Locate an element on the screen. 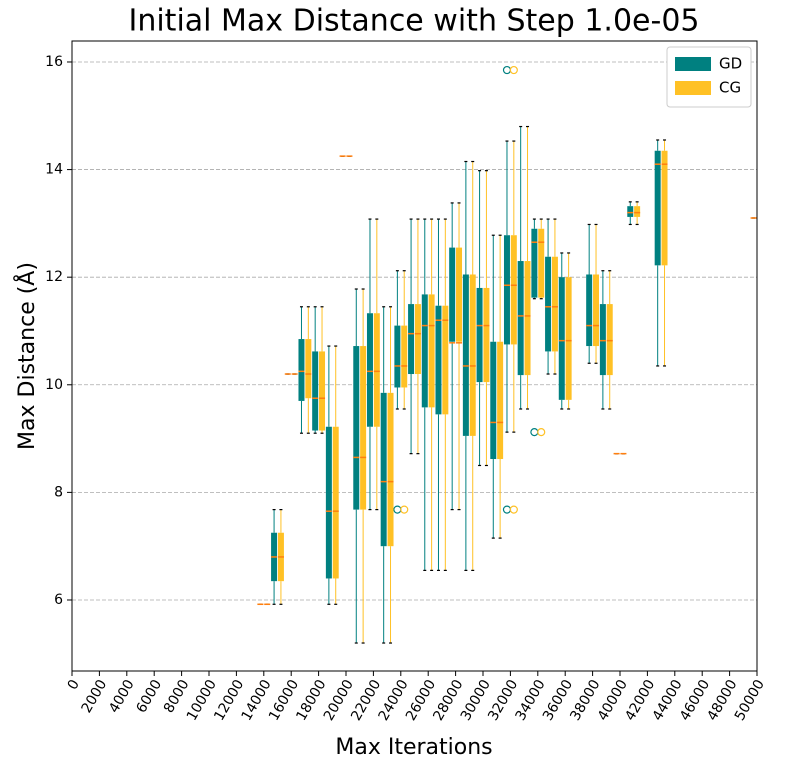  x-tick-label: 4000 is located at coordinates (122, 696).